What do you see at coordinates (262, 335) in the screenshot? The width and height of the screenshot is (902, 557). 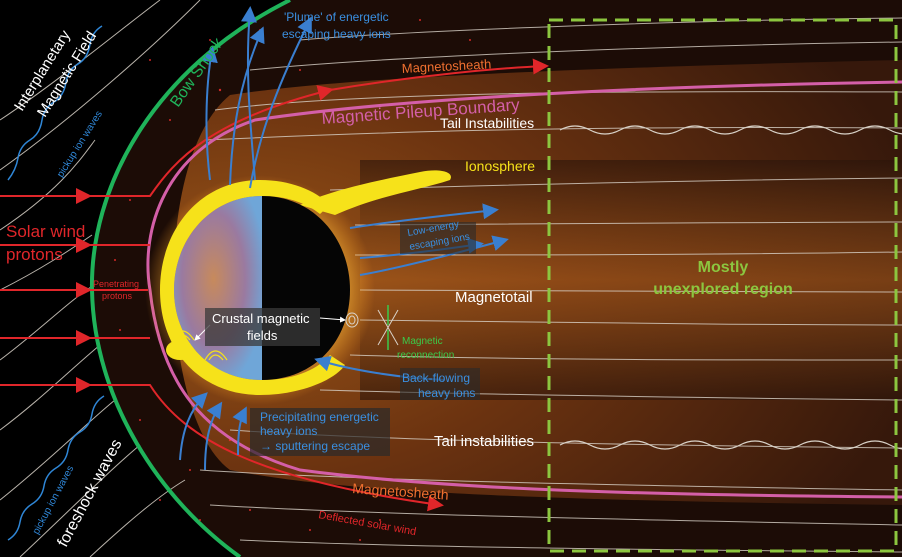 I see `crustal-label-line2: fields` at bounding box center [262, 335].